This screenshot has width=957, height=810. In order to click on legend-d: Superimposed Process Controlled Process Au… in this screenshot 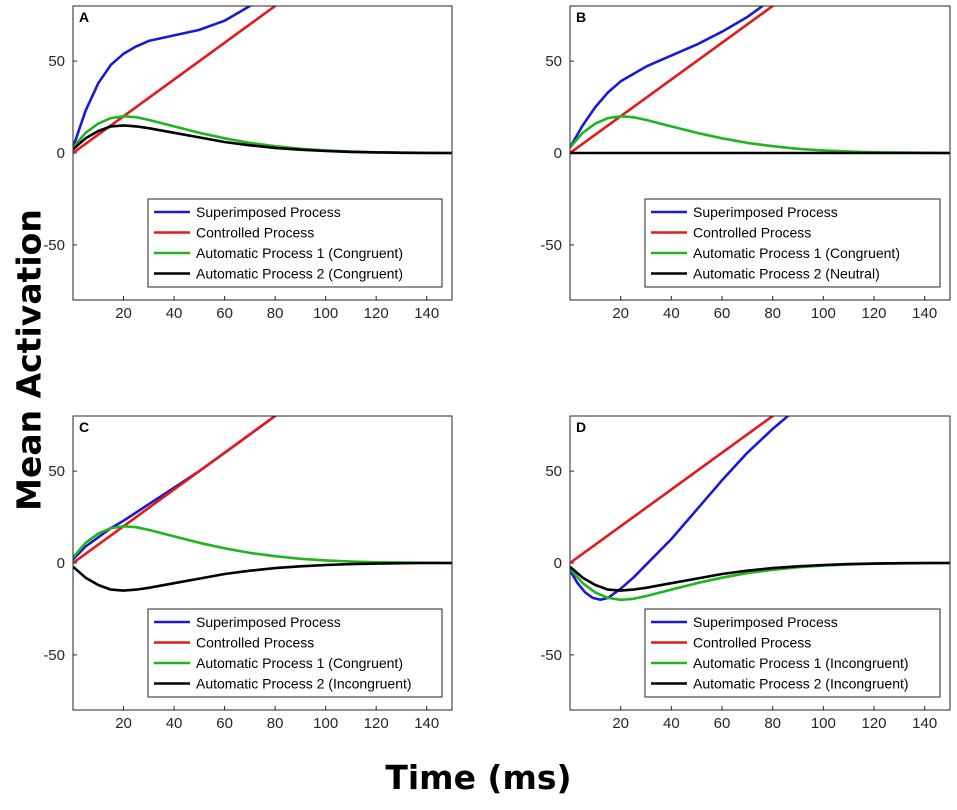, I will do `click(792, 653)`.